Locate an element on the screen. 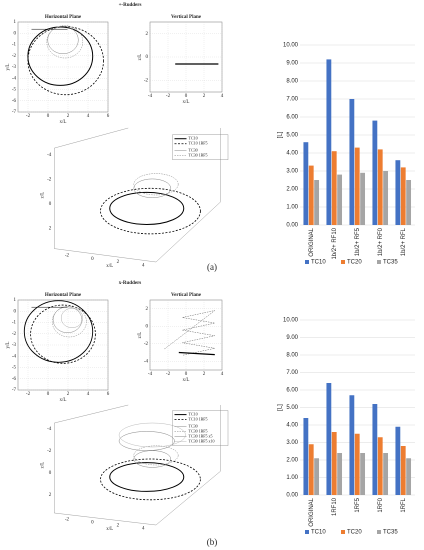  y-tick-label: 1.00 is located at coordinates (292, 478).